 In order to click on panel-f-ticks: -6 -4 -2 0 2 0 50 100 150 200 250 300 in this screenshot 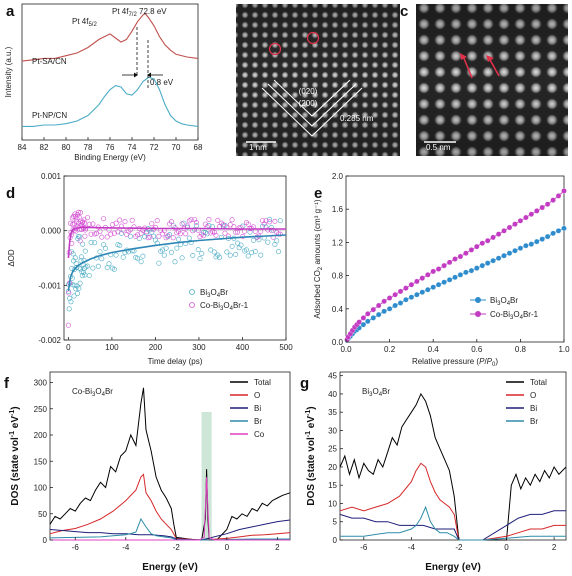, I will do `click(157, 466)`.